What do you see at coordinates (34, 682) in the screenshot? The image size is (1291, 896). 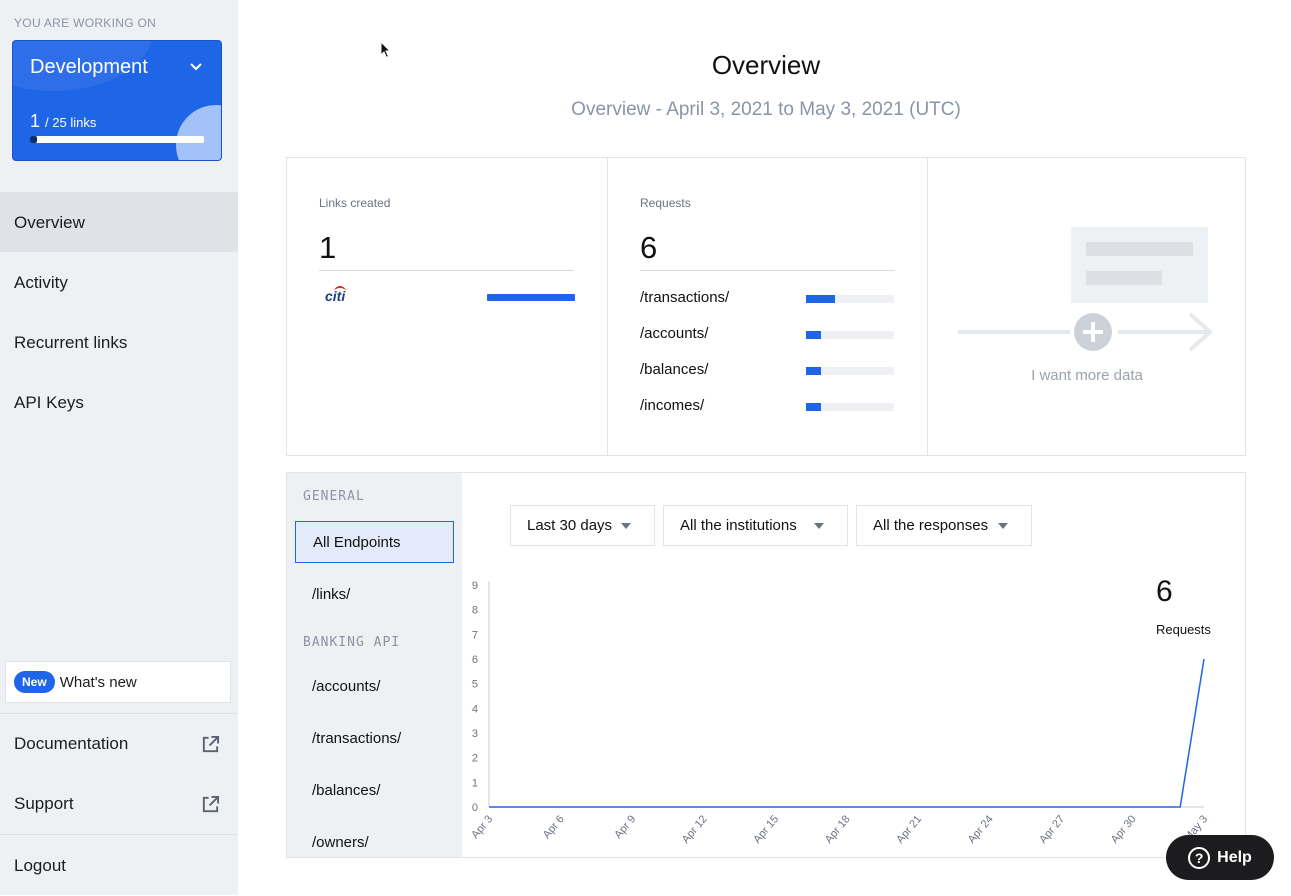 I see `new-badge: New` at bounding box center [34, 682].